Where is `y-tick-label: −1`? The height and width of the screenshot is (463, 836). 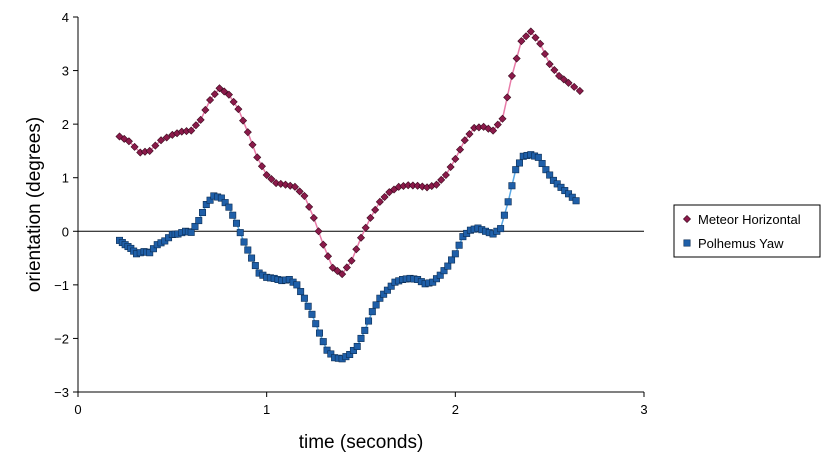
y-tick-label: −1 is located at coordinates (61, 285).